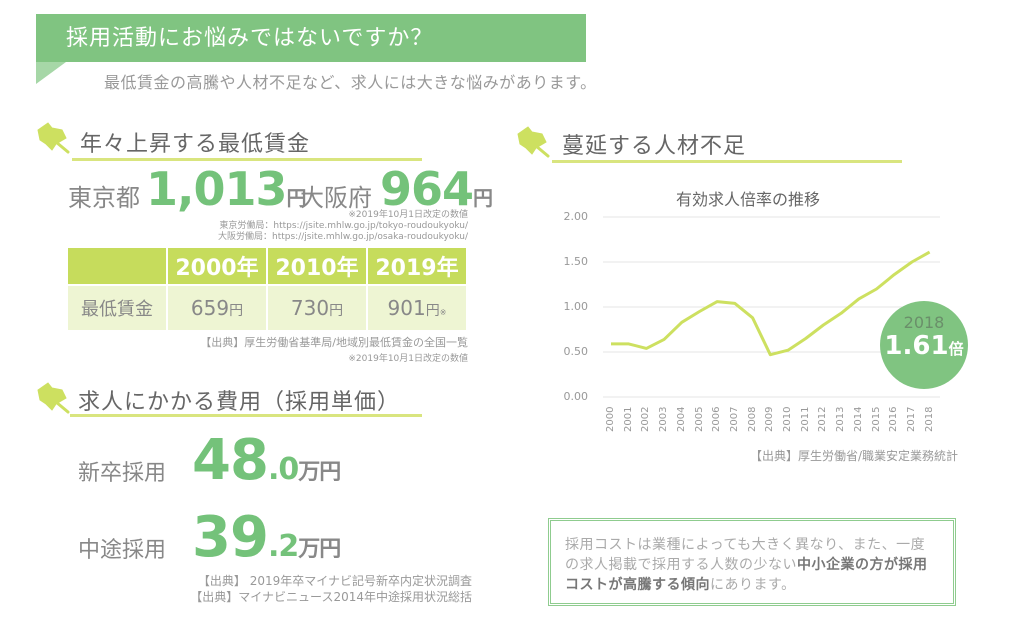 The image size is (1024, 626). I want to click on x-tick: 2002, so click(646, 419).